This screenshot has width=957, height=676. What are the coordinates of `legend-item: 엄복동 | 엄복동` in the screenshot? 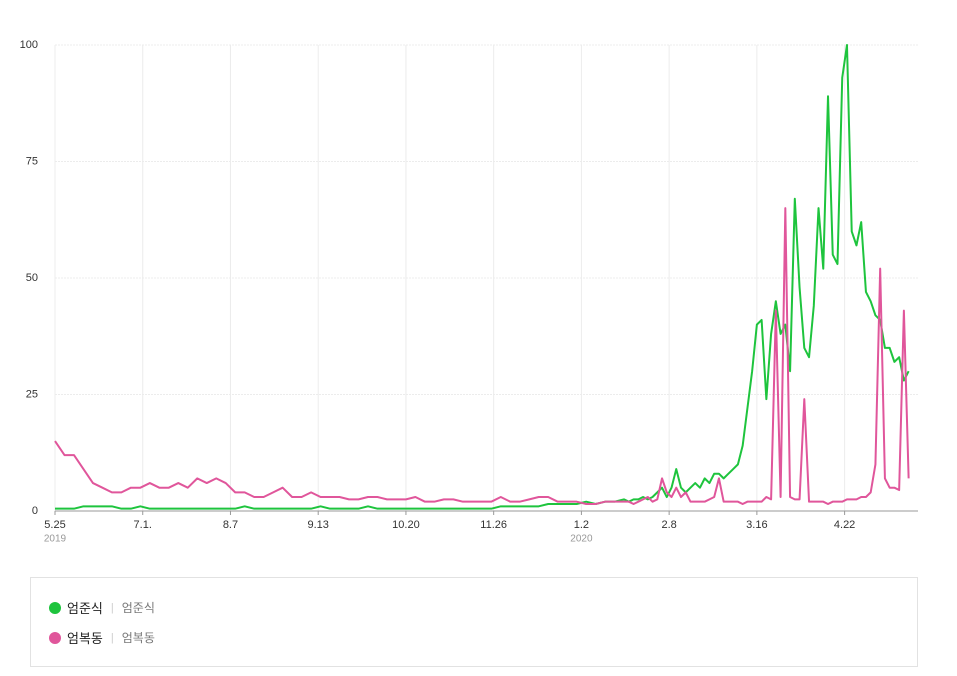 It's located at (102, 637).